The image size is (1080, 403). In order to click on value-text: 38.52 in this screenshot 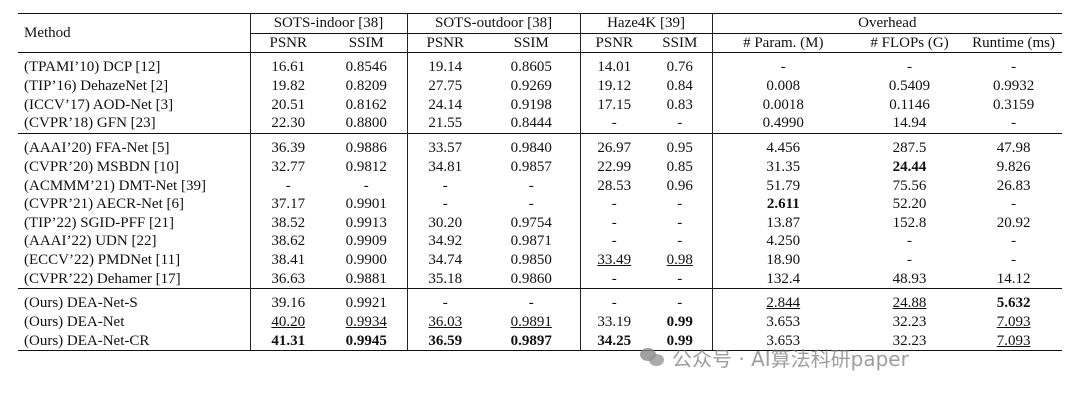, I will do `click(288, 222)`.